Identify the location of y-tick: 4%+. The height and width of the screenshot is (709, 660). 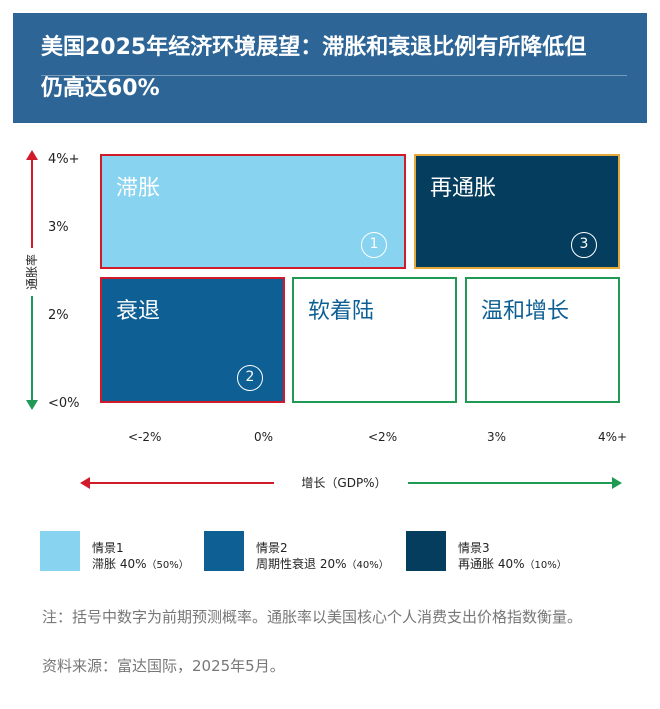
(64, 159).